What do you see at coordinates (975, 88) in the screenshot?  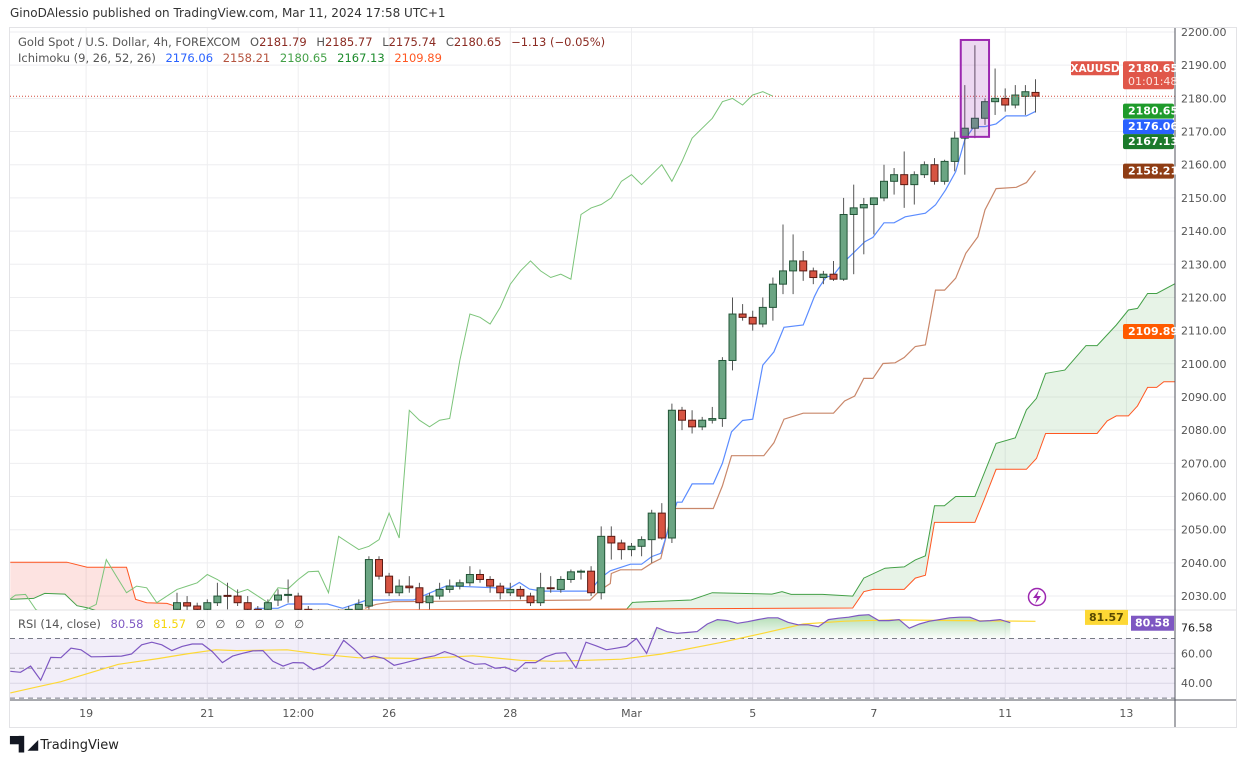 I see `highlight-rectangle` at bounding box center [975, 88].